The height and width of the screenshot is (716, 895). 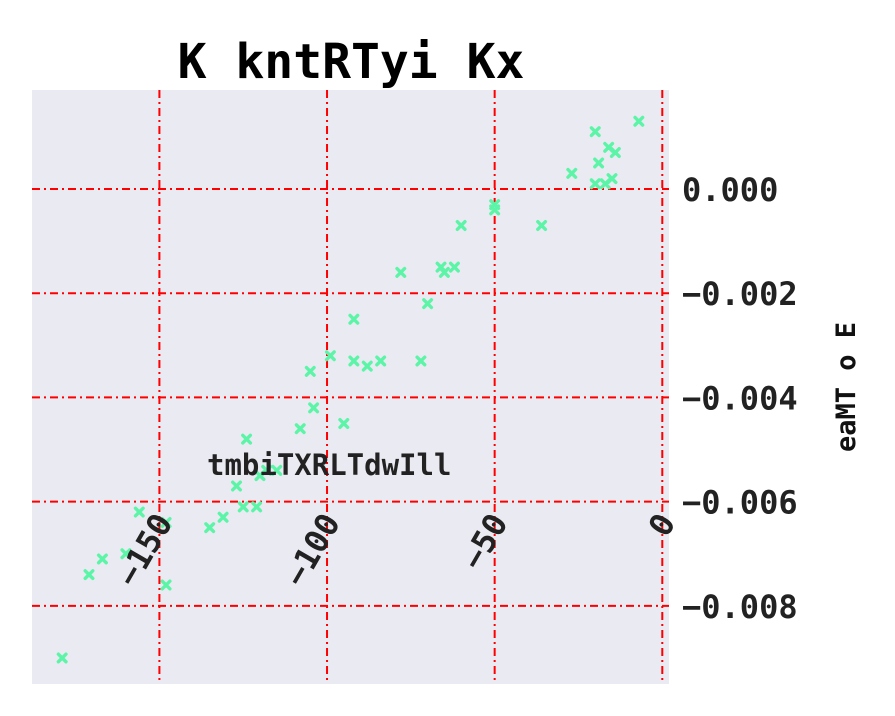 I want to click on y-tick-labels: 0.000 −0.002 −0.004 −0.006 −0.008, so click(x=740, y=398).